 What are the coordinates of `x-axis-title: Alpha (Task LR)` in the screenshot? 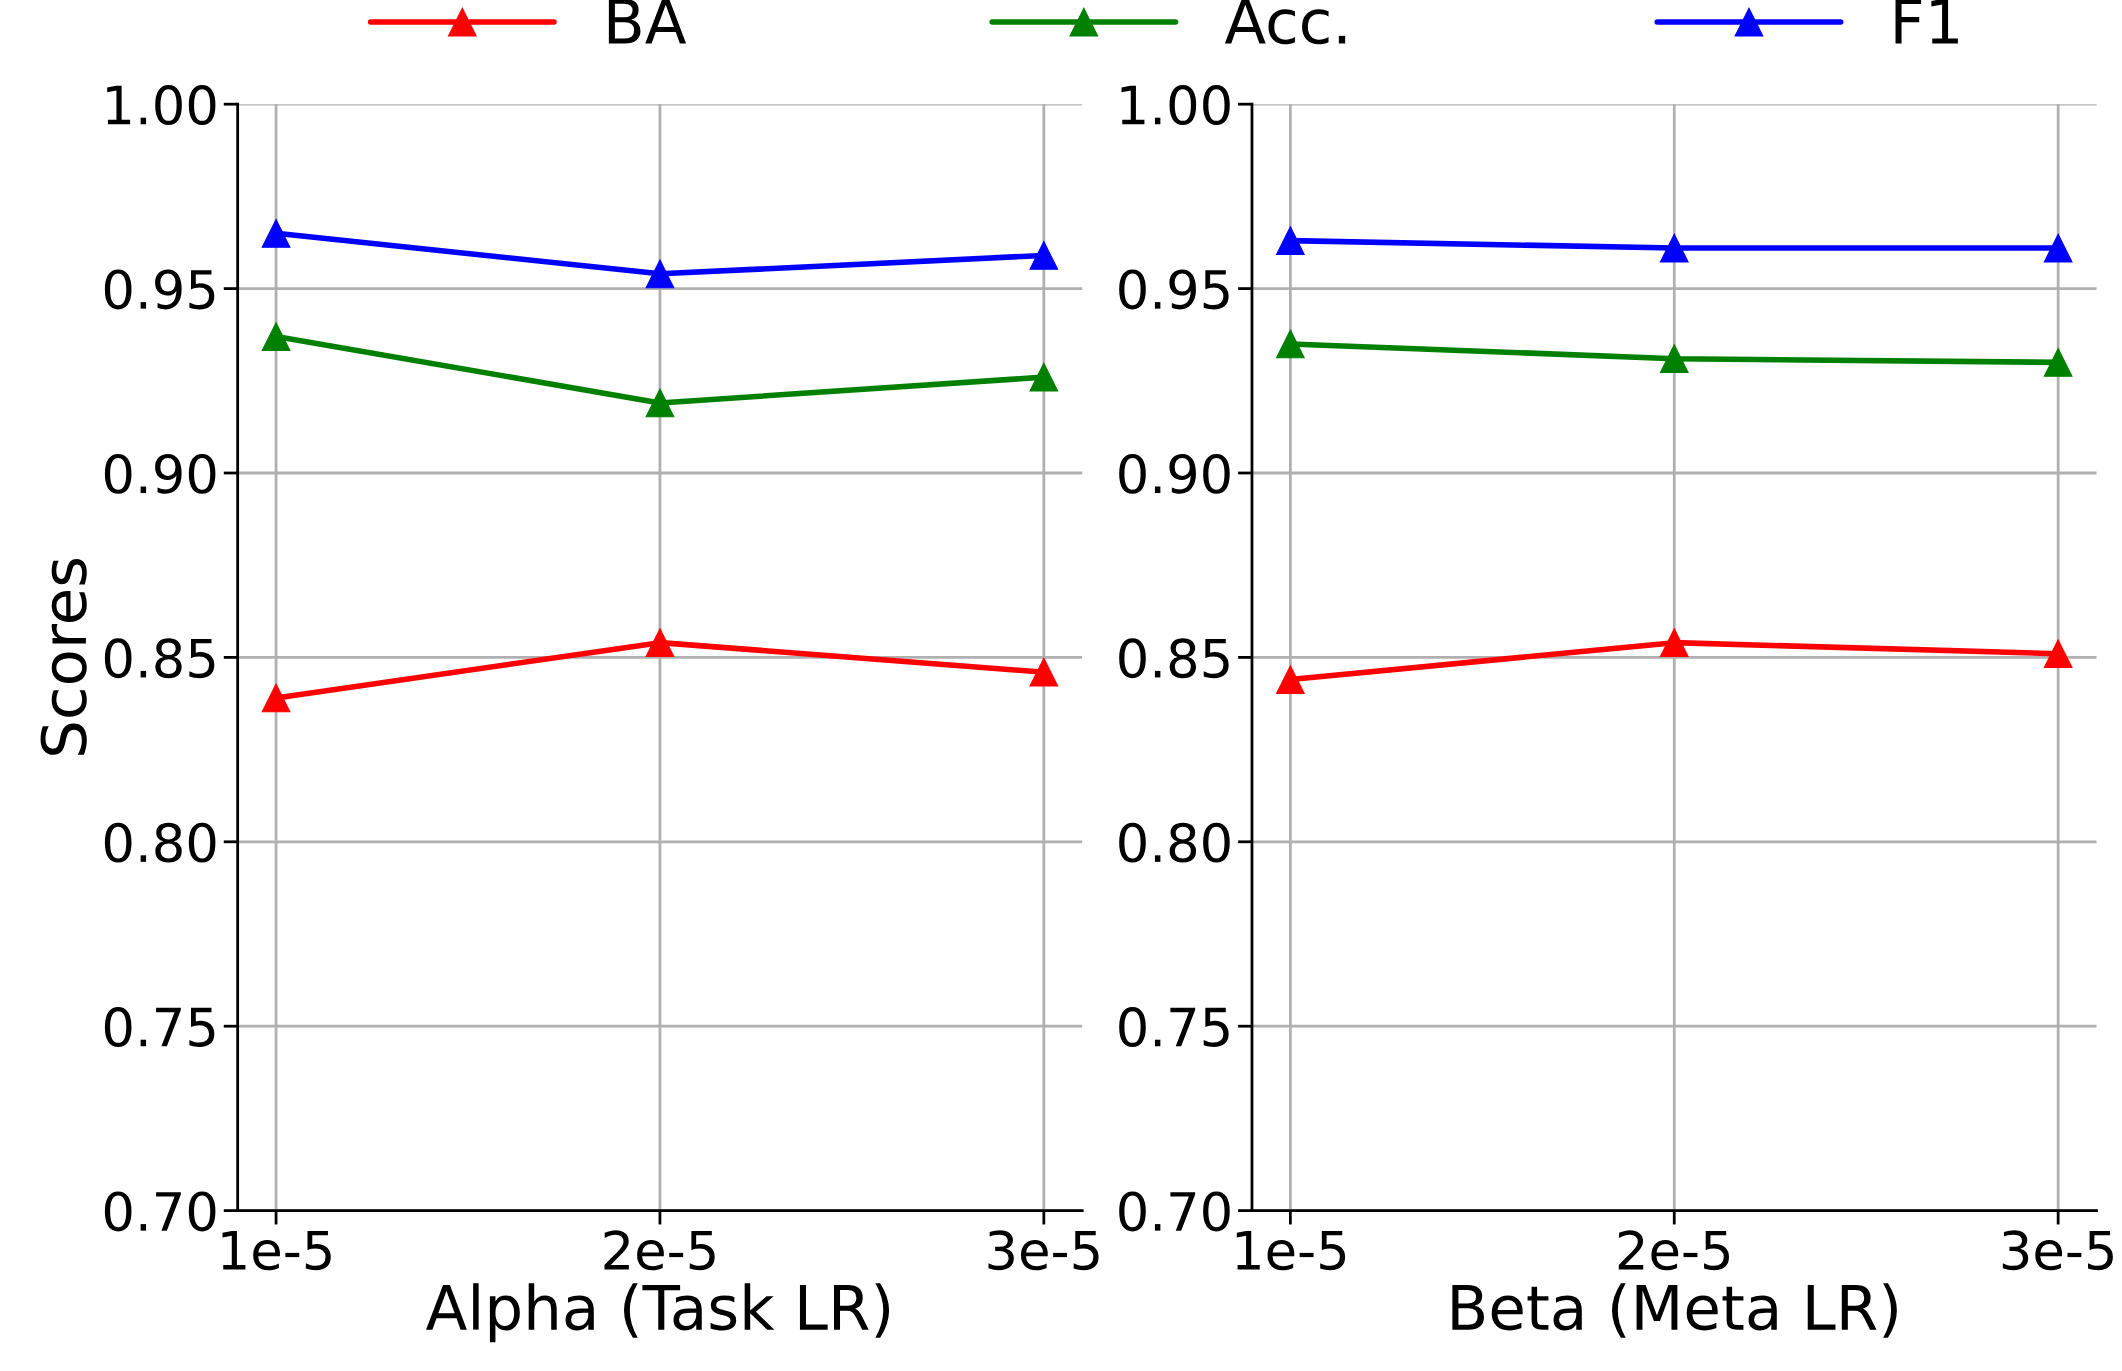 It's located at (658, 1313).